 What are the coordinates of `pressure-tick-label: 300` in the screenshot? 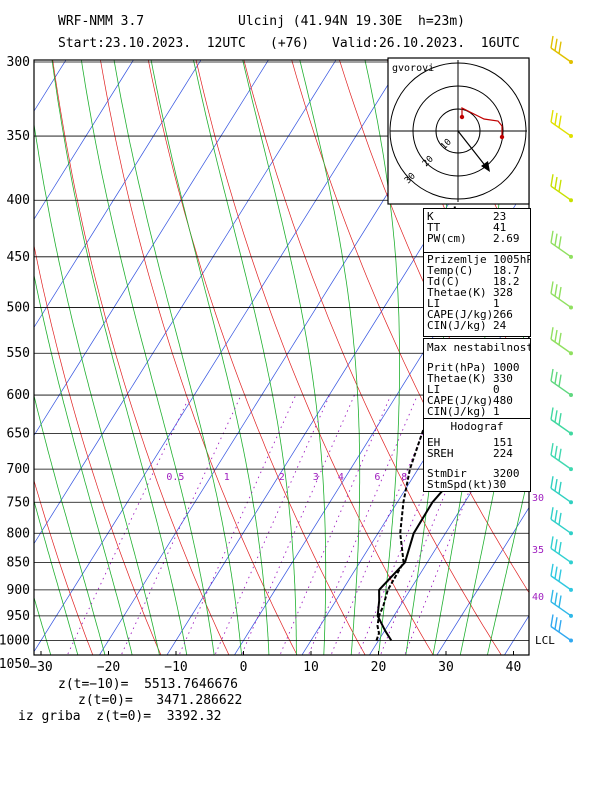 It's located at (18, 62).